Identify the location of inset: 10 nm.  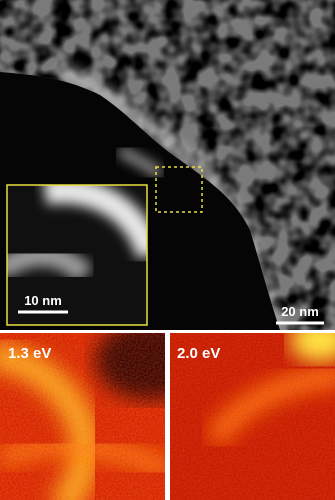
(77, 255).